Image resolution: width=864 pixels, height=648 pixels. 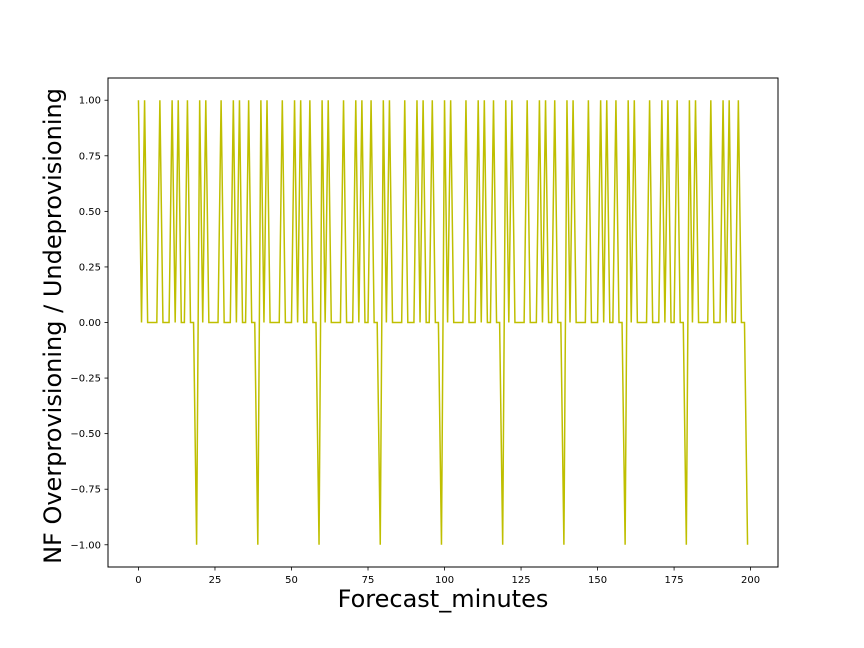 I want to click on x-tick-label: 200, so click(x=750, y=580).